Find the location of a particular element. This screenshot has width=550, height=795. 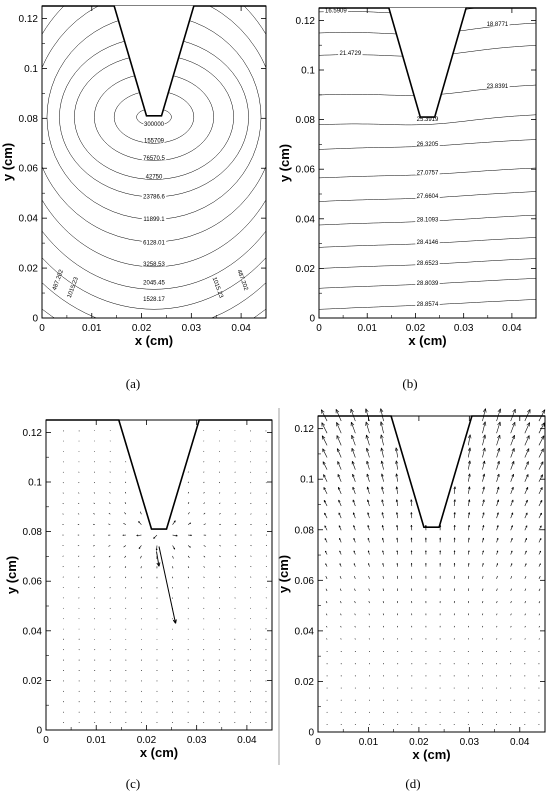

y-tick-label: 0.04 is located at coordinates (29, 219).